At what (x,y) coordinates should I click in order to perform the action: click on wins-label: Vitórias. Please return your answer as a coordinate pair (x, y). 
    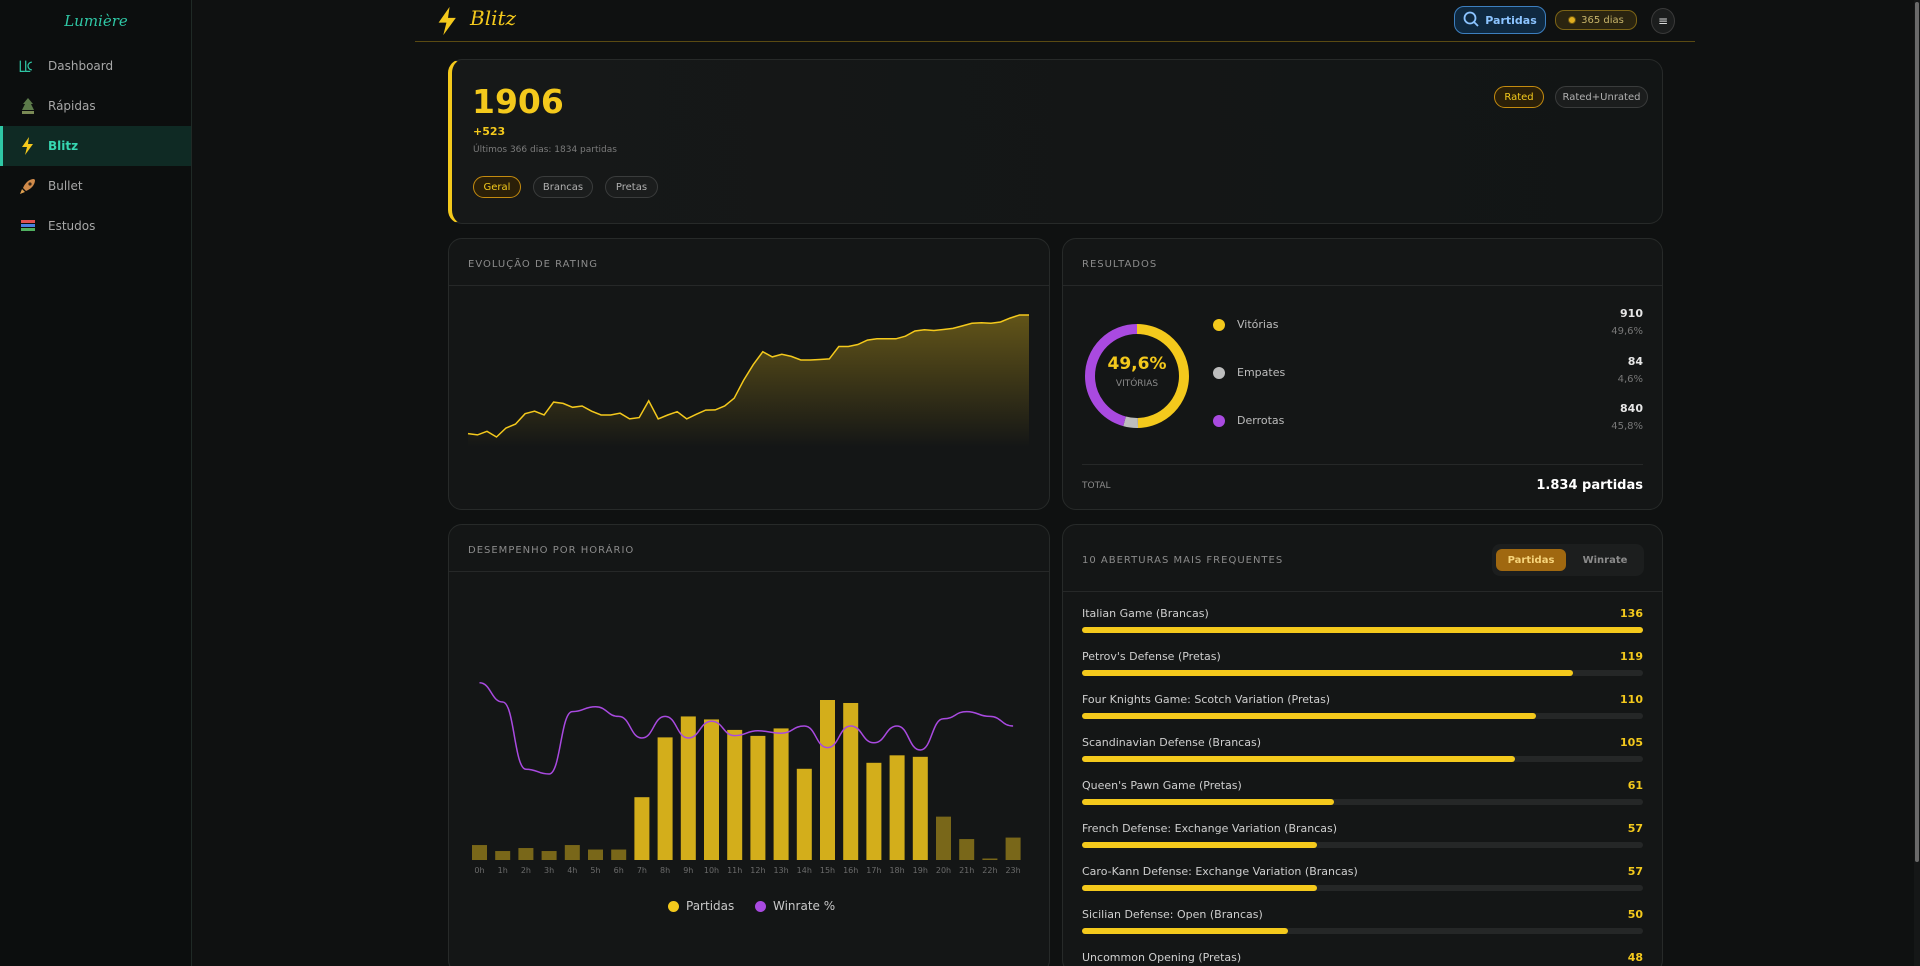
    Looking at the image, I should click on (1258, 324).